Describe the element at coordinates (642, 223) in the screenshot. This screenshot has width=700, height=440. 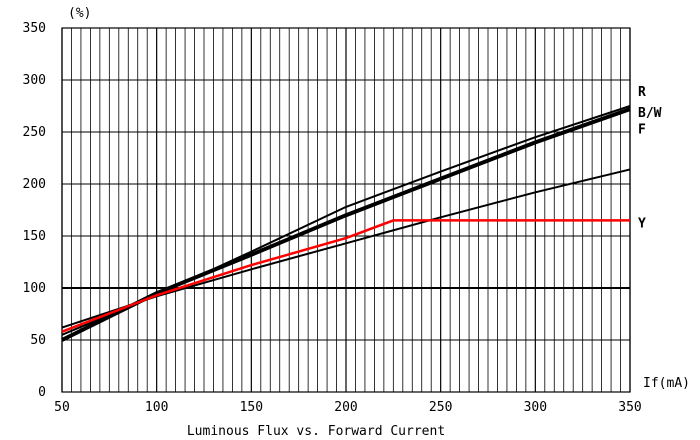
I see `series-label-y: Y` at that location.